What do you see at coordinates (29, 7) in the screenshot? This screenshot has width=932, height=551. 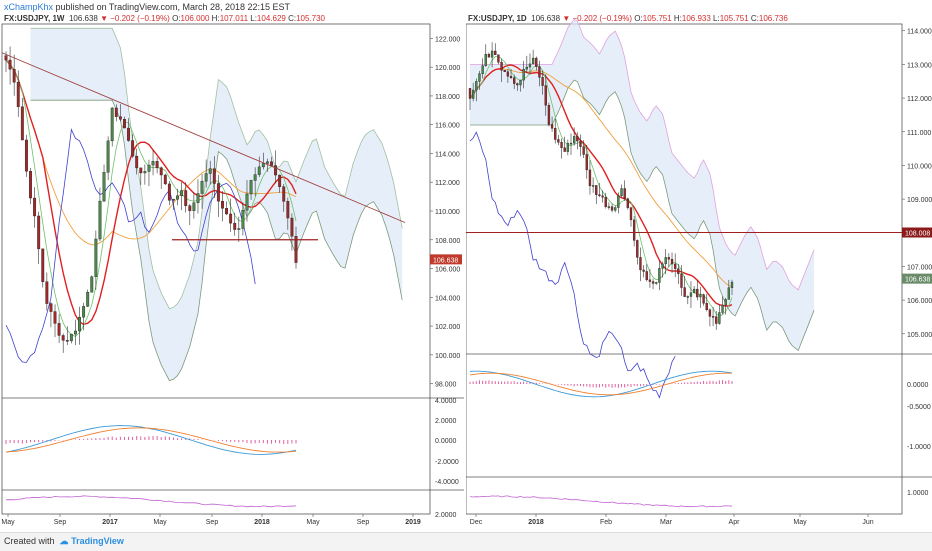 I see `publisher-username: xChampKhx` at bounding box center [29, 7].